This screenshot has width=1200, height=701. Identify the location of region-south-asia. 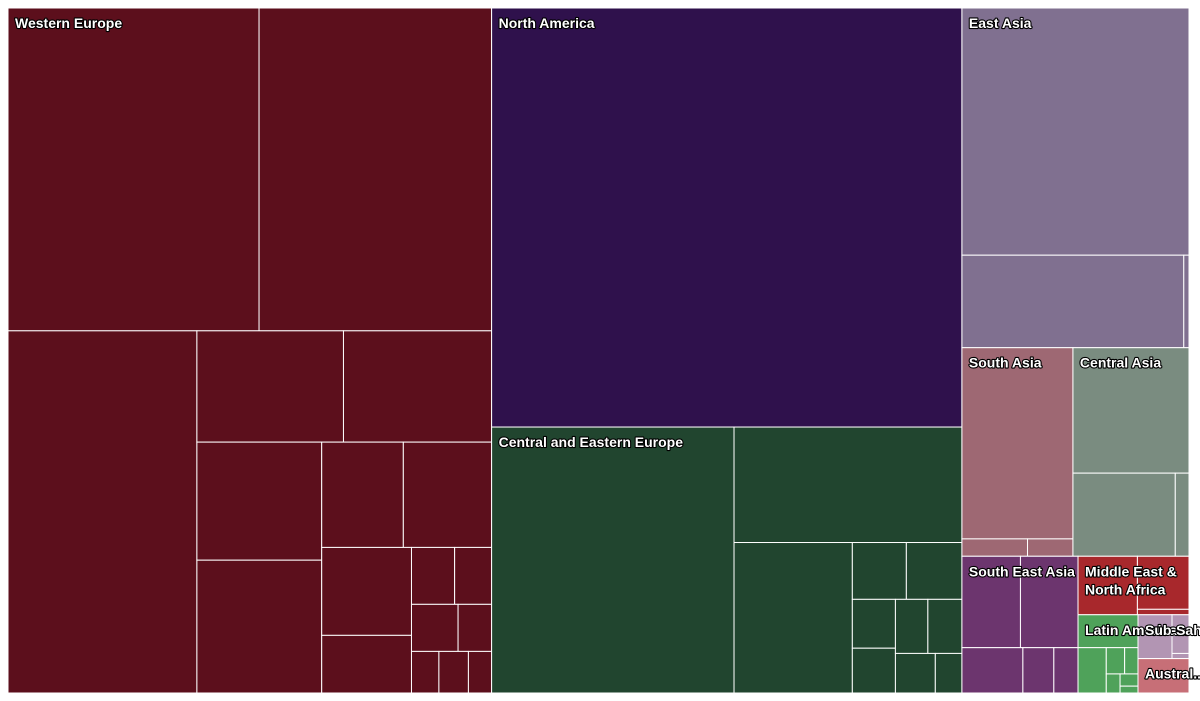
(1017, 452).